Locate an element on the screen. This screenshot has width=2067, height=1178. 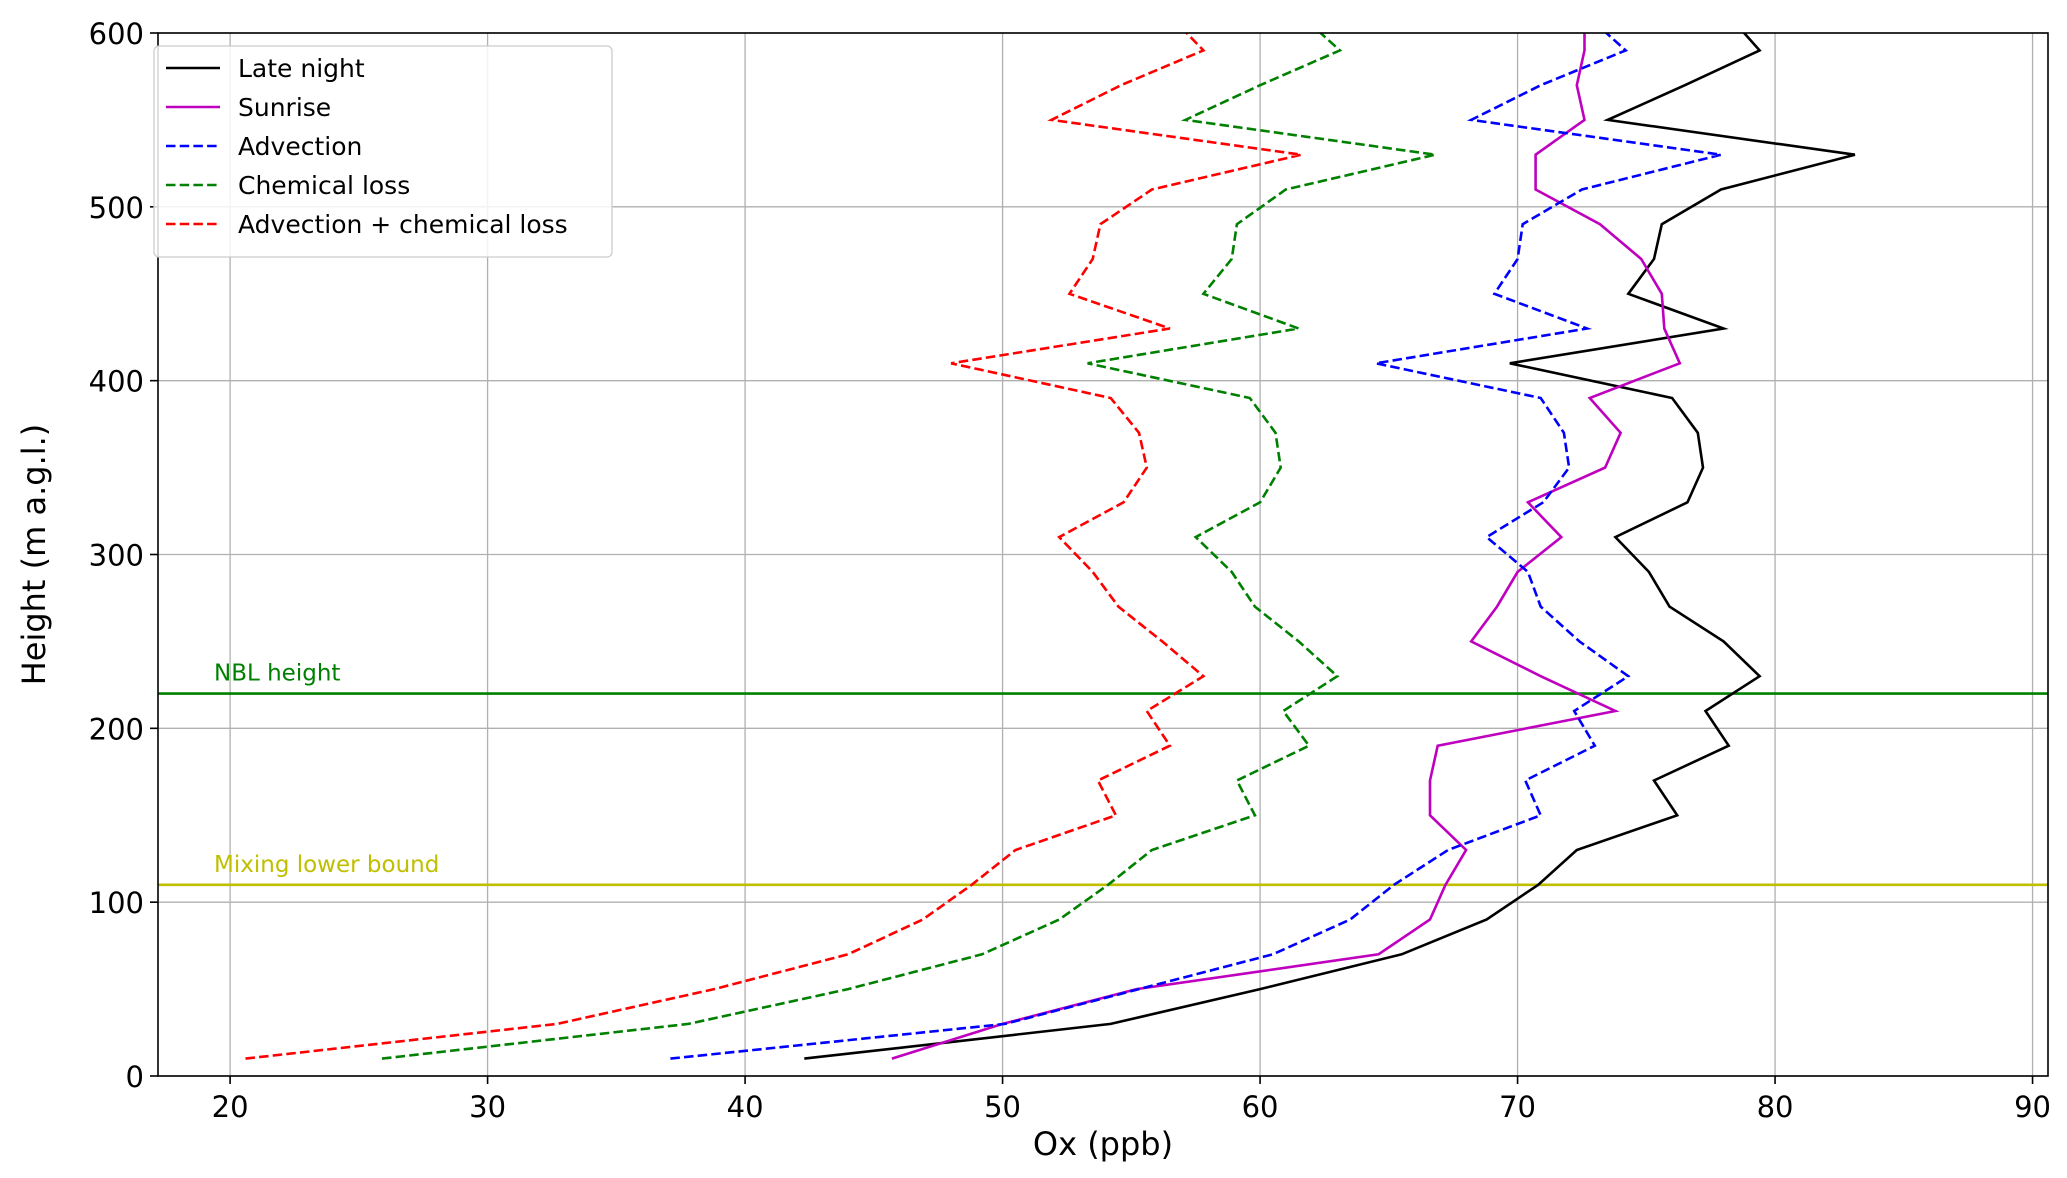
legend-label: Late night is located at coordinates (301, 68).